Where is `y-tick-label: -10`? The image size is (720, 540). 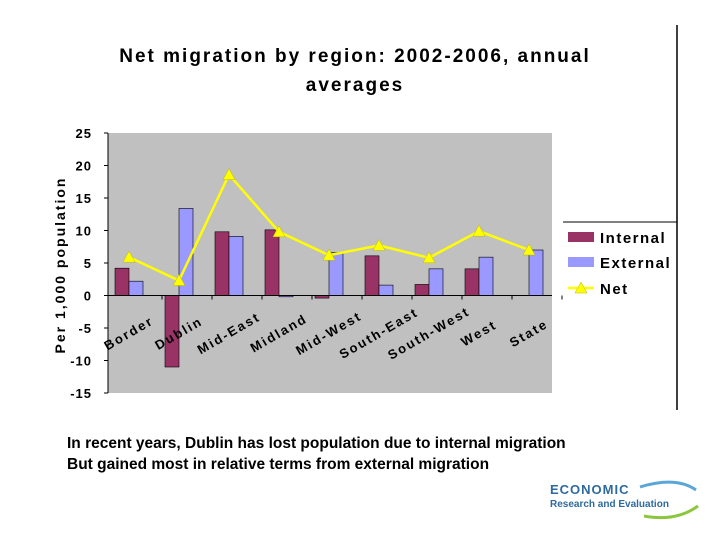
y-tick-label: -10 is located at coordinates (81, 361).